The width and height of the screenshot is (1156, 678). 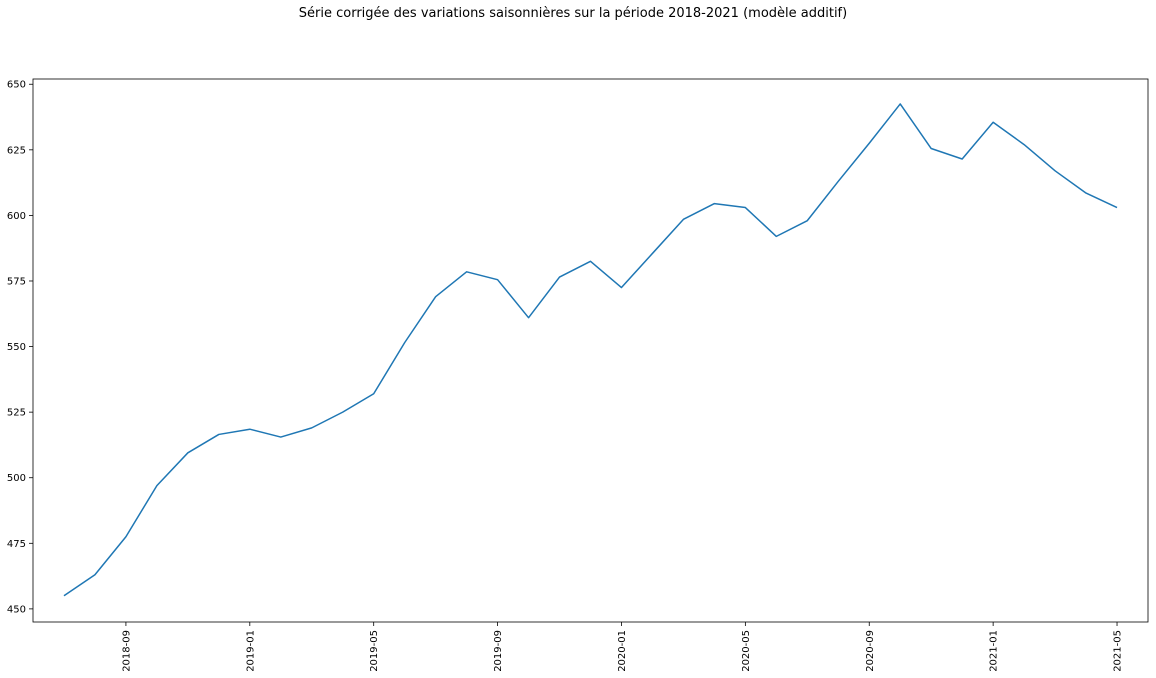 What do you see at coordinates (1118, 651) in the screenshot?
I see `x-tick-label: 2021-05` at bounding box center [1118, 651].